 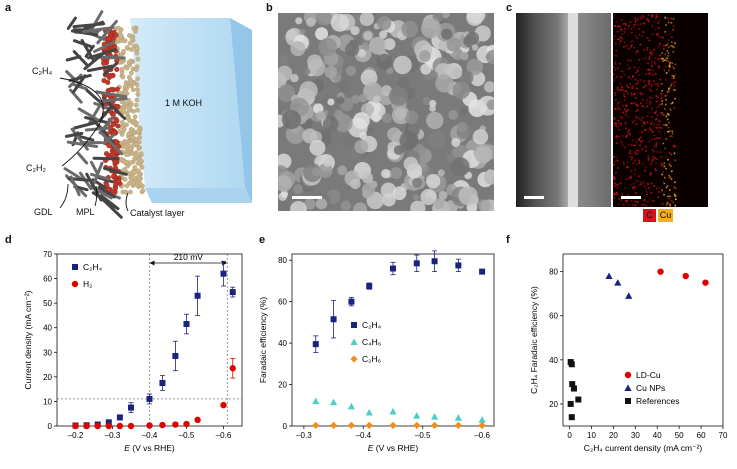 What do you see at coordinates (371, 359) in the screenshot?
I see `legend-label: C₂H₆` at bounding box center [371, 359].